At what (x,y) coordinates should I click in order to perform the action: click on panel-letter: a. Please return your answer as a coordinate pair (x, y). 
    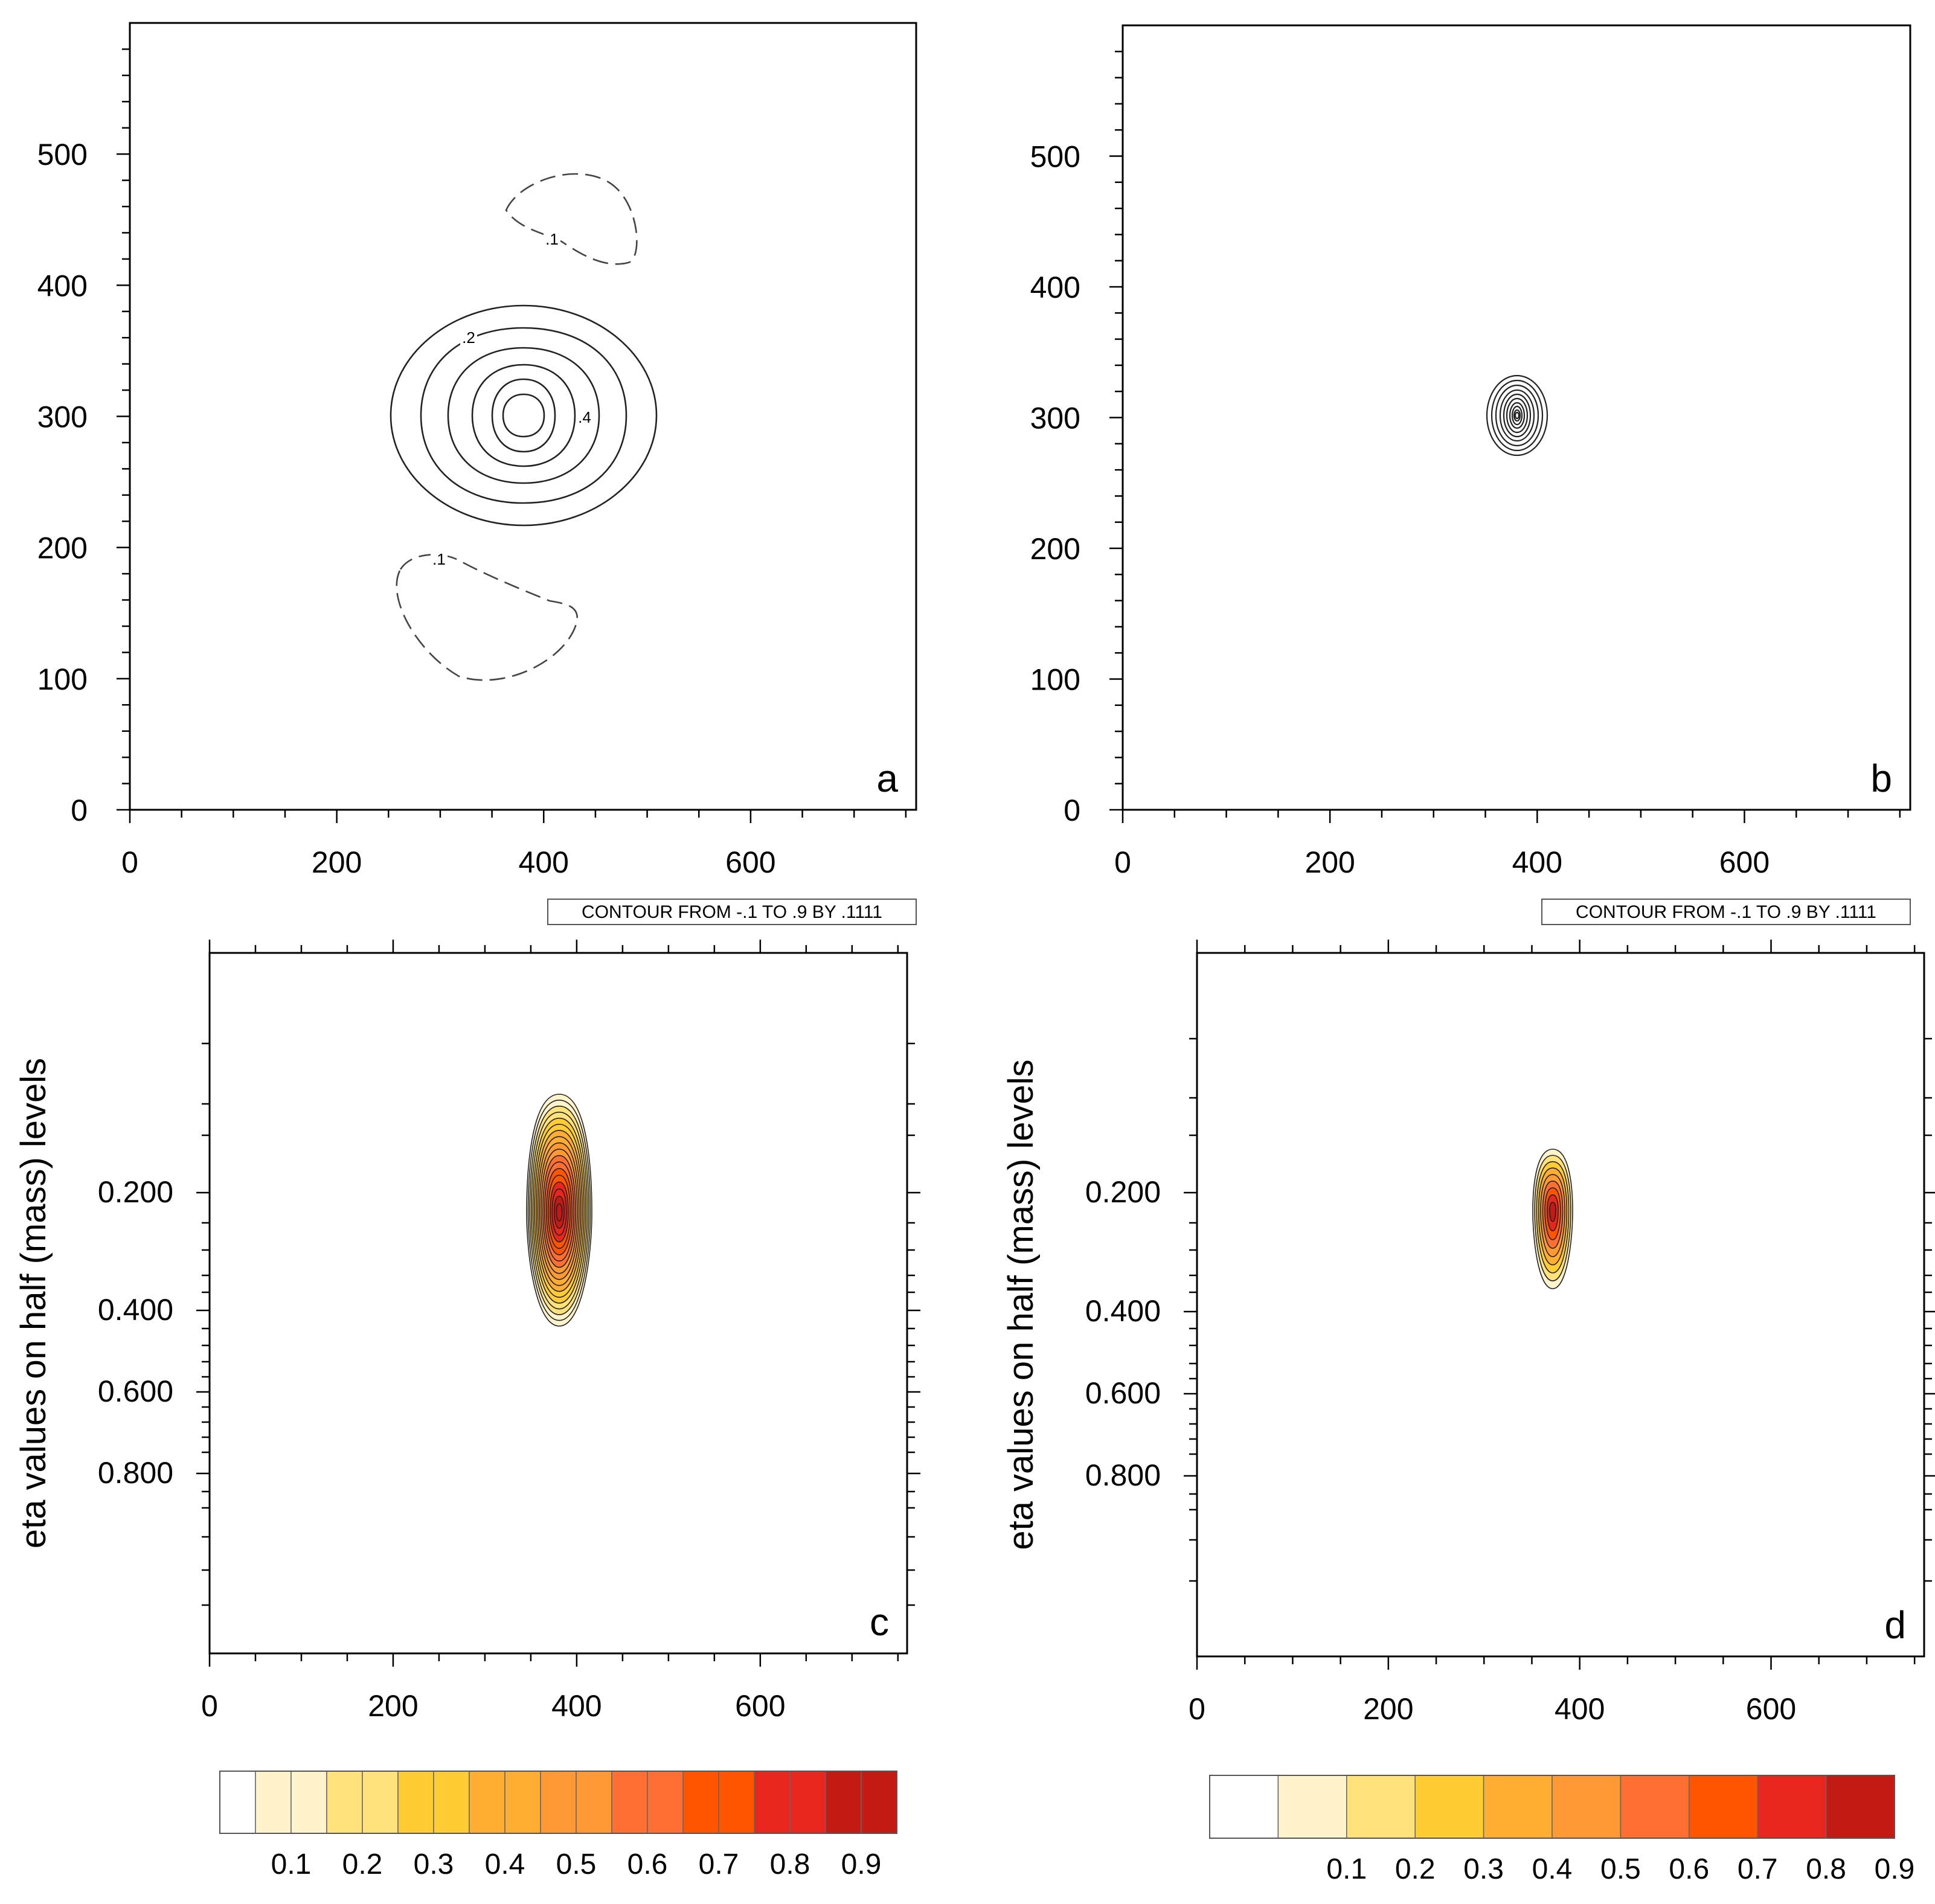
    Looking at the image, I should click on (887, 778).